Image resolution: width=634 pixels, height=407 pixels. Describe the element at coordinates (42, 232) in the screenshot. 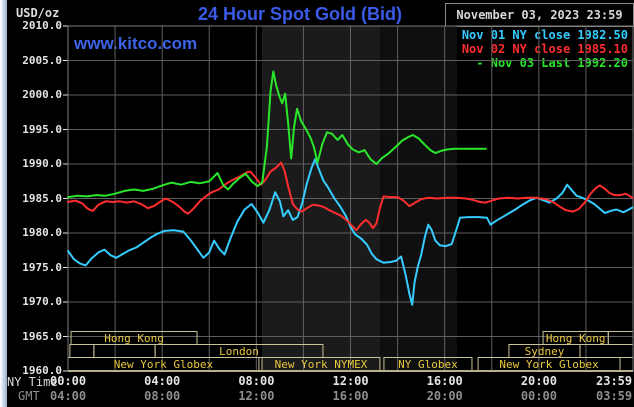

I see `y-tick-label: 1980.0` at that location.